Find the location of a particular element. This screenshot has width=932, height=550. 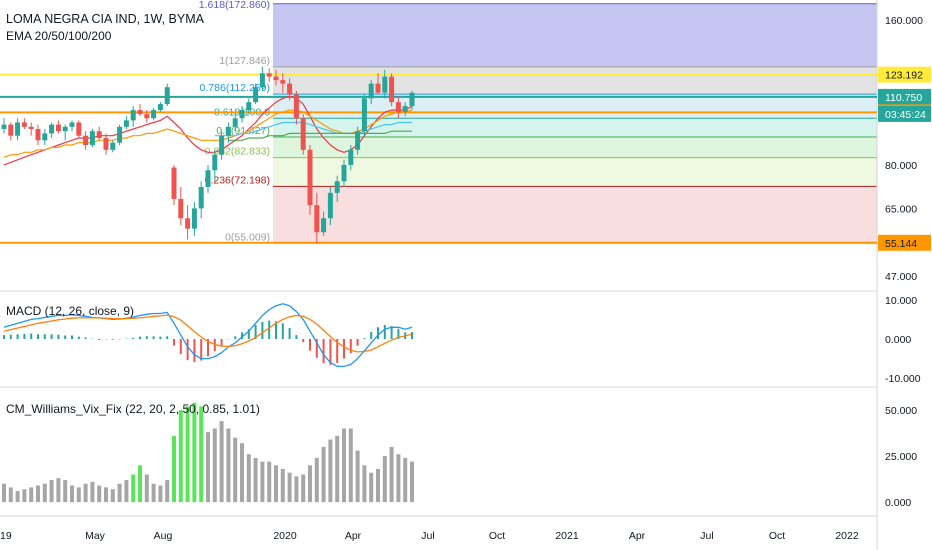

symbol-title: LOMA NEGRA CIA IND, 1W, BYMA is located at coordinates (105, 19).